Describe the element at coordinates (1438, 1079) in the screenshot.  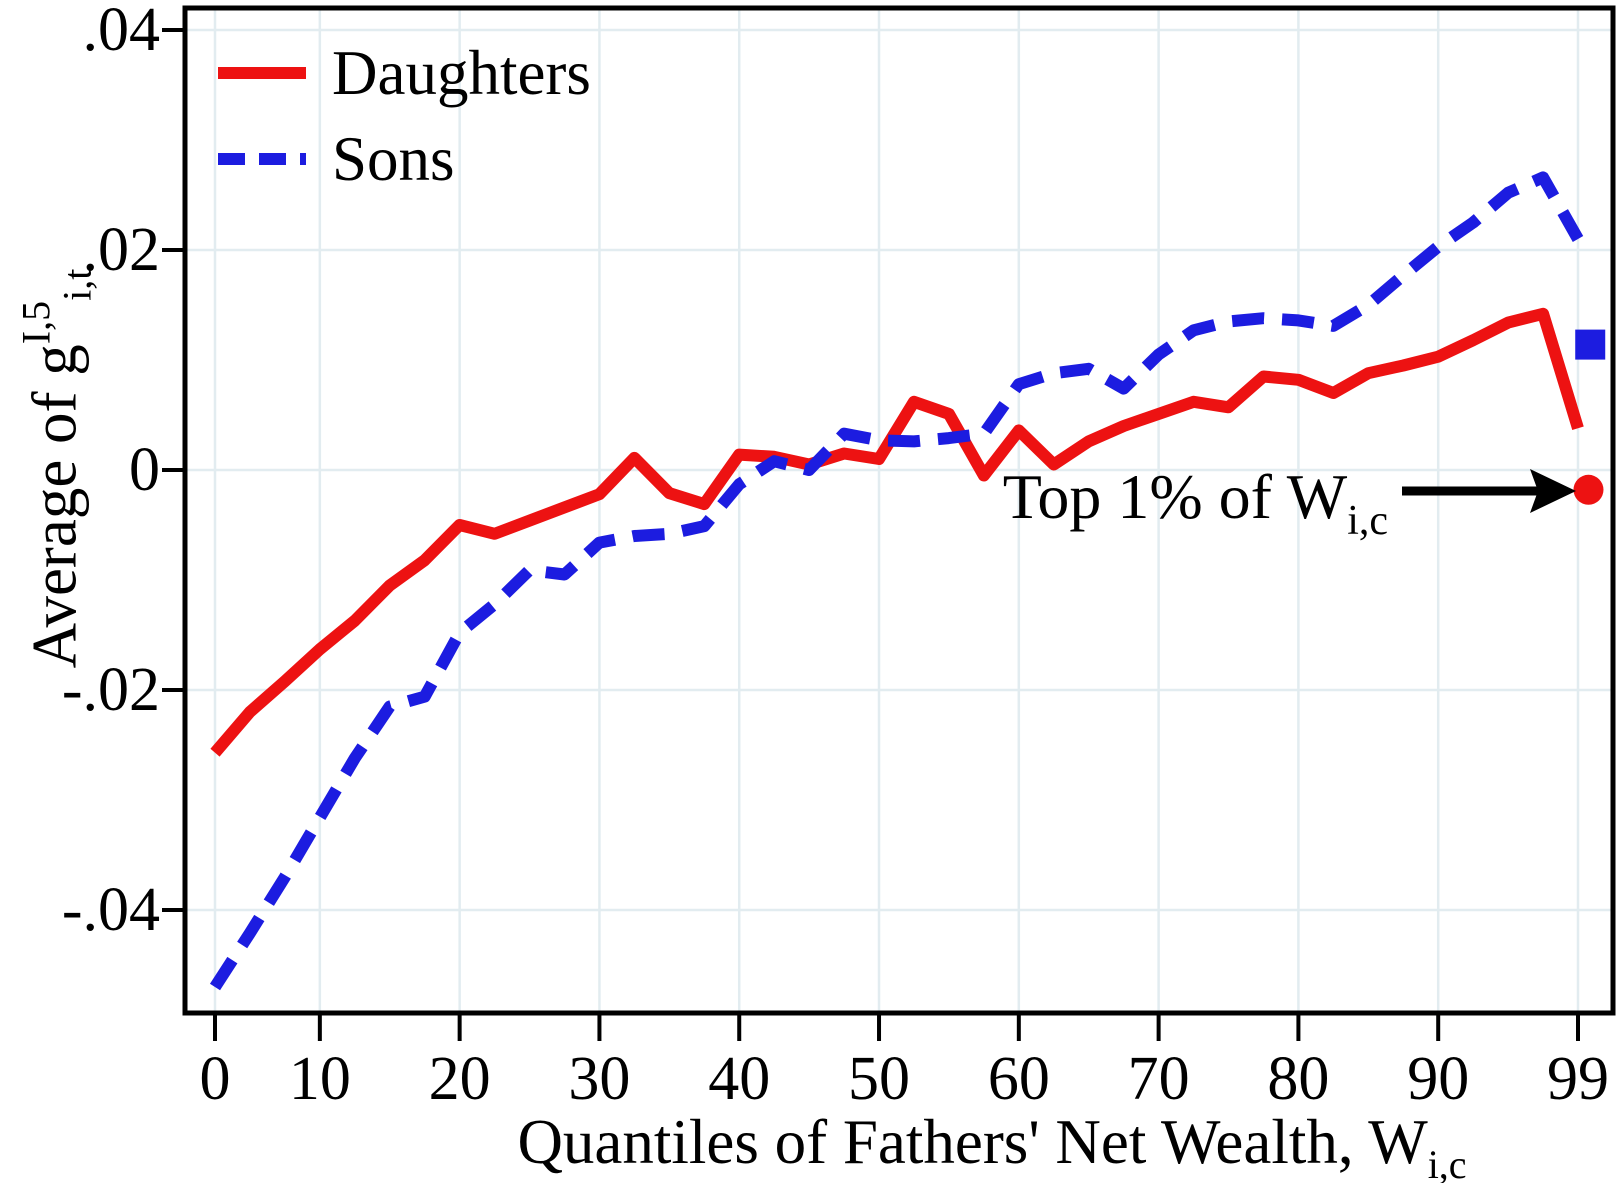
I see `x-tick-label: 90` at that location.